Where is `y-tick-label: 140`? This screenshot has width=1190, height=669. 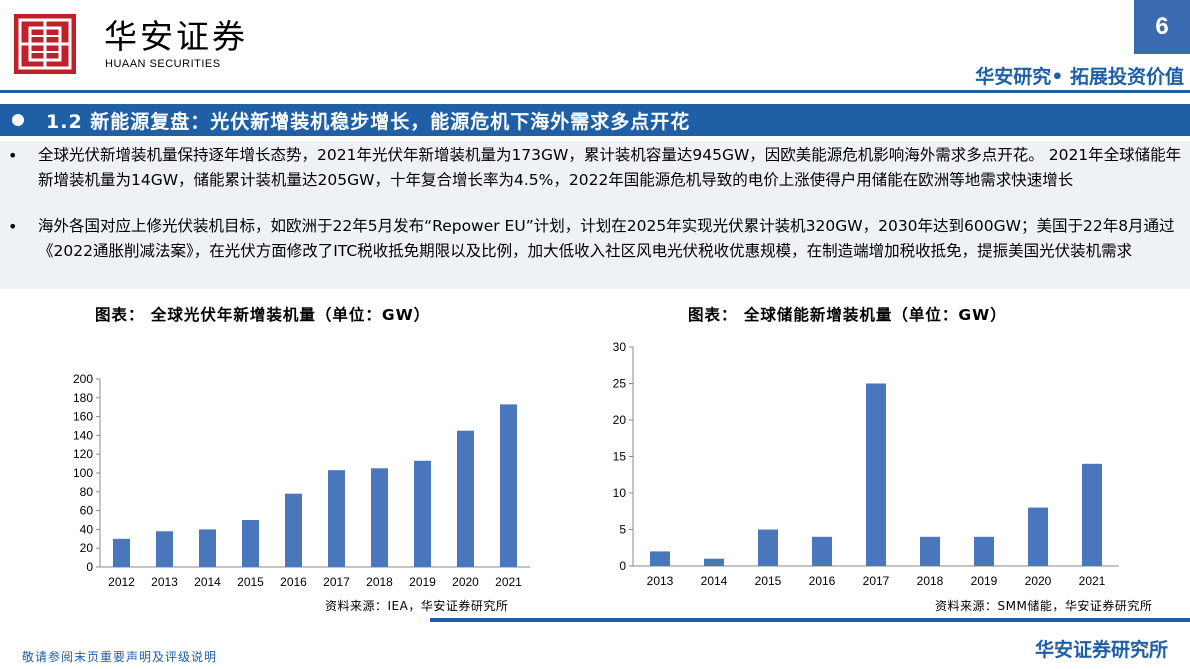
y-tick-label: 140 is located at coordinates (83, 435).